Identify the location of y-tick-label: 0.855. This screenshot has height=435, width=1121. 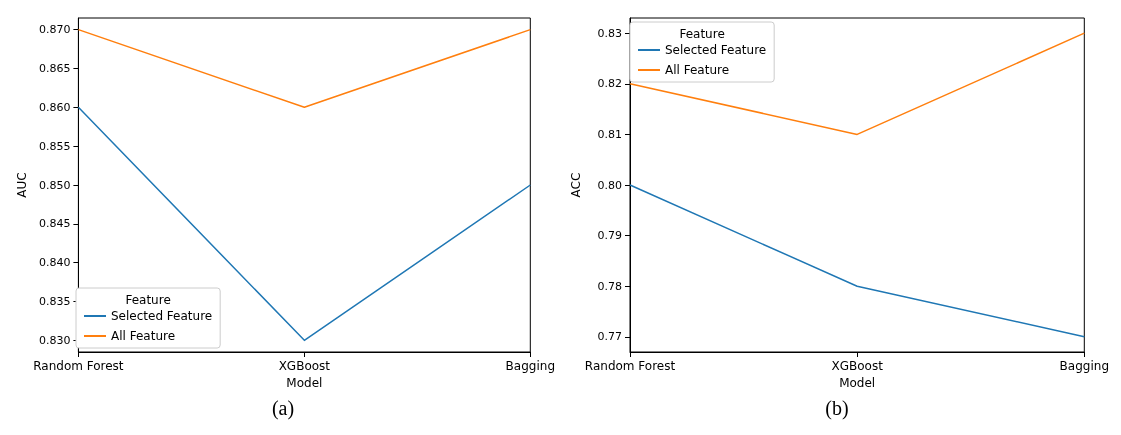
(54, 146).